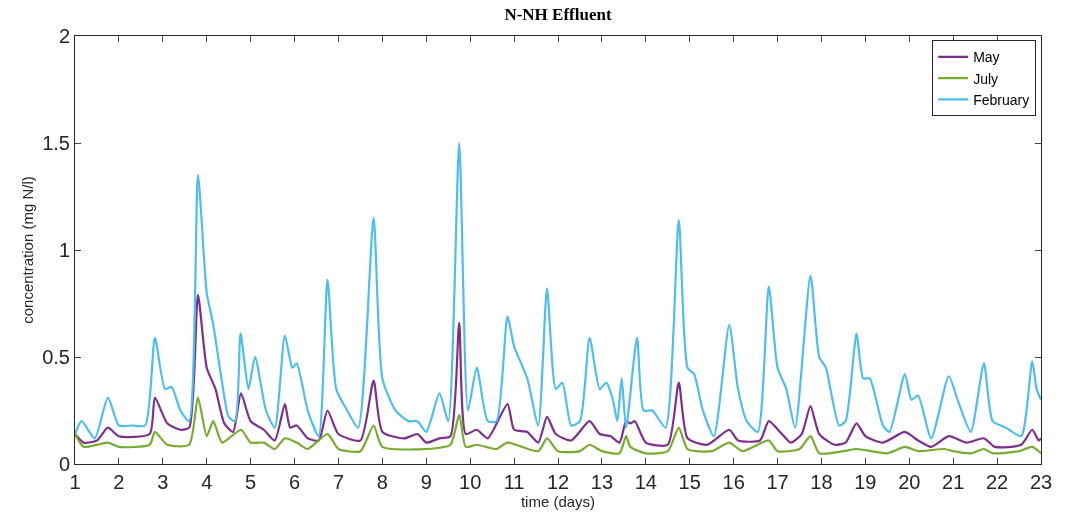 The height and width of the screenshot is (528, 1077). What do you see at coordinates (514, 482) in the screenshot?
I see `x-tick-label: 11` at bounding box center [514, 482].